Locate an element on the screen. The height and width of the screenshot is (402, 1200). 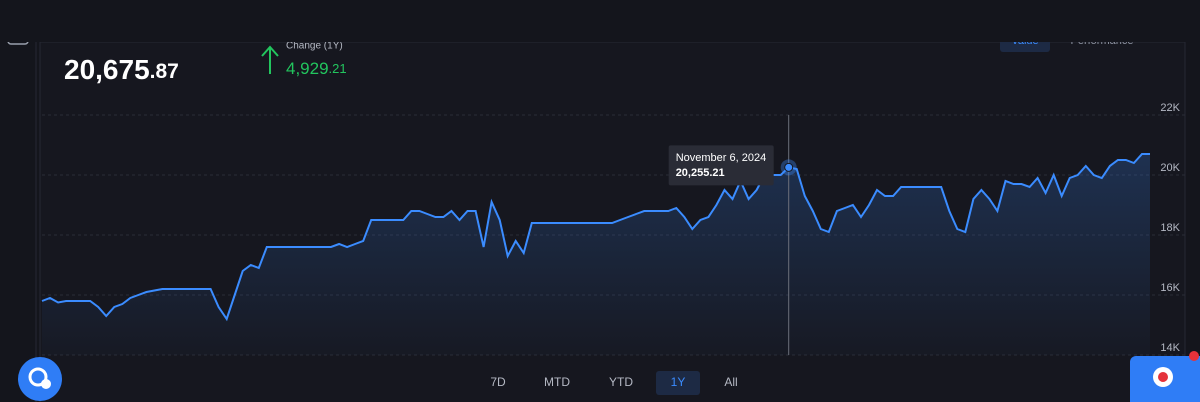
y-tick-label: 16K is located at coordinates (1170, 288).